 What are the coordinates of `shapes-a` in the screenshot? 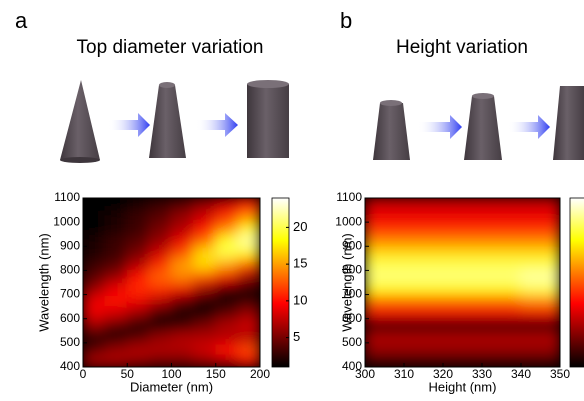 It's located at (174, 121).